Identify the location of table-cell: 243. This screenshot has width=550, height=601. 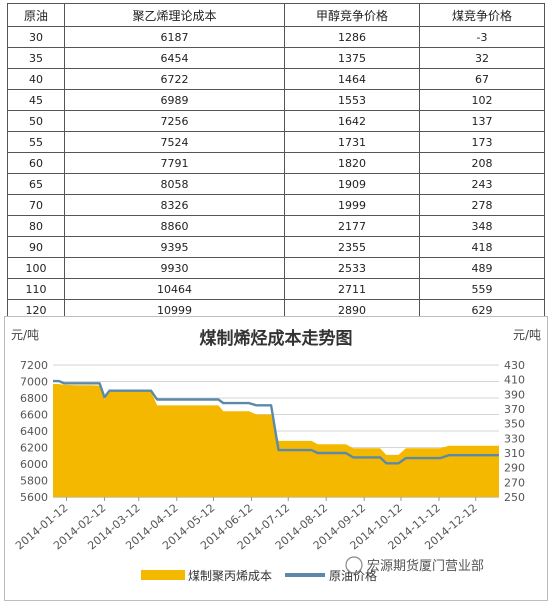
(482, 184).